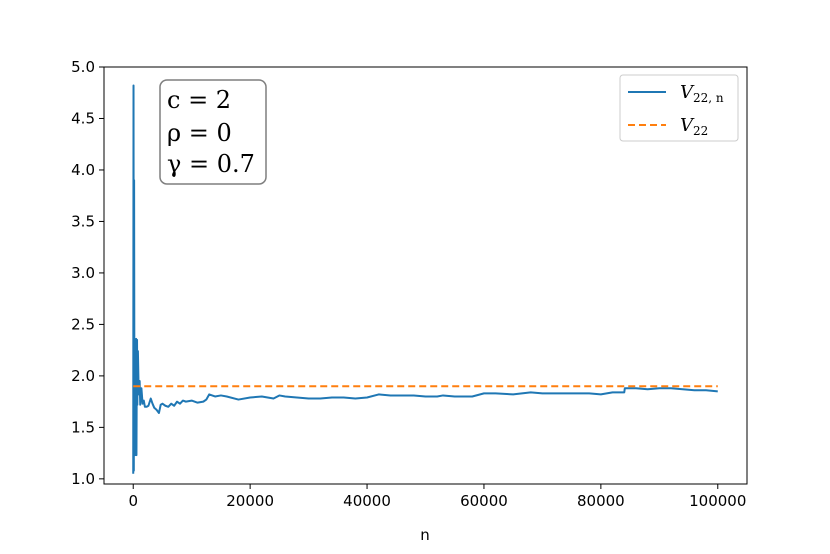  What do you see at coordinates (708, 98) in the screenshot?
I see `legend-label-v22n-sub: 22, n` at bounding box center [708, 98].